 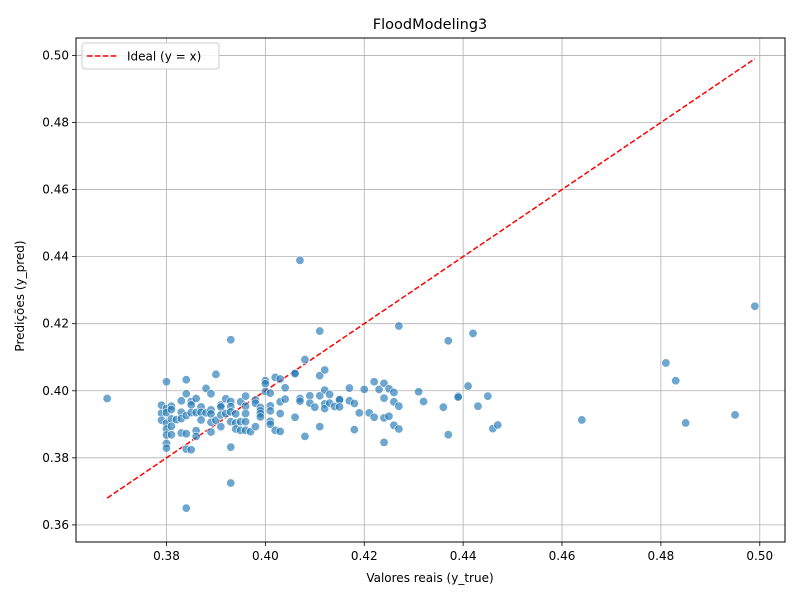 What do you see at coordinates (55, 391) in the screenshot?
I see `y-tick-label: 0.40` at bounding box center [55, 391].